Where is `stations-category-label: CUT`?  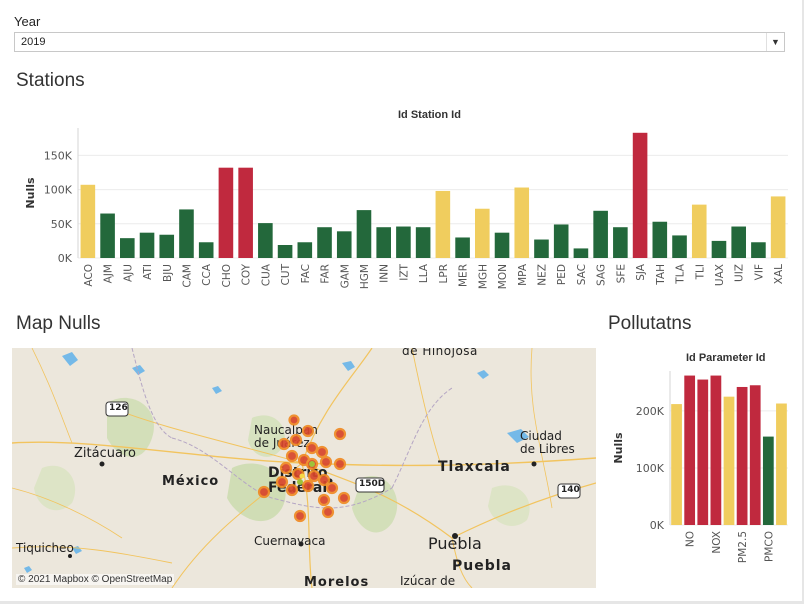
stations-category-label: CUT is located at coordinates (286, 274).